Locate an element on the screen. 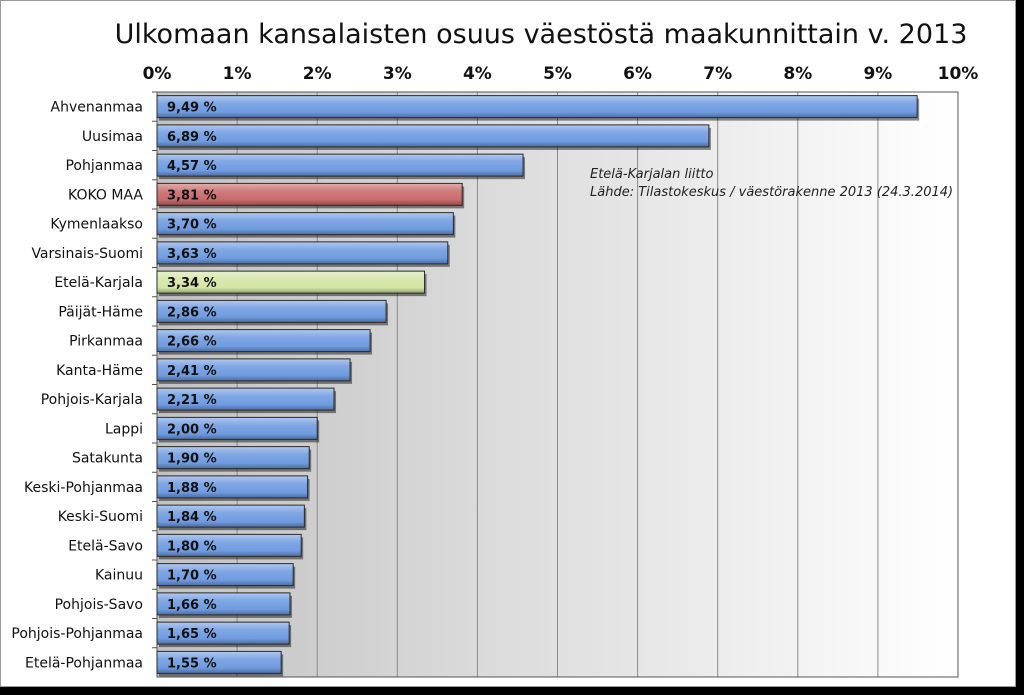  y-tick-label: Ahvenanmaa is located at coordinates (97, 108).